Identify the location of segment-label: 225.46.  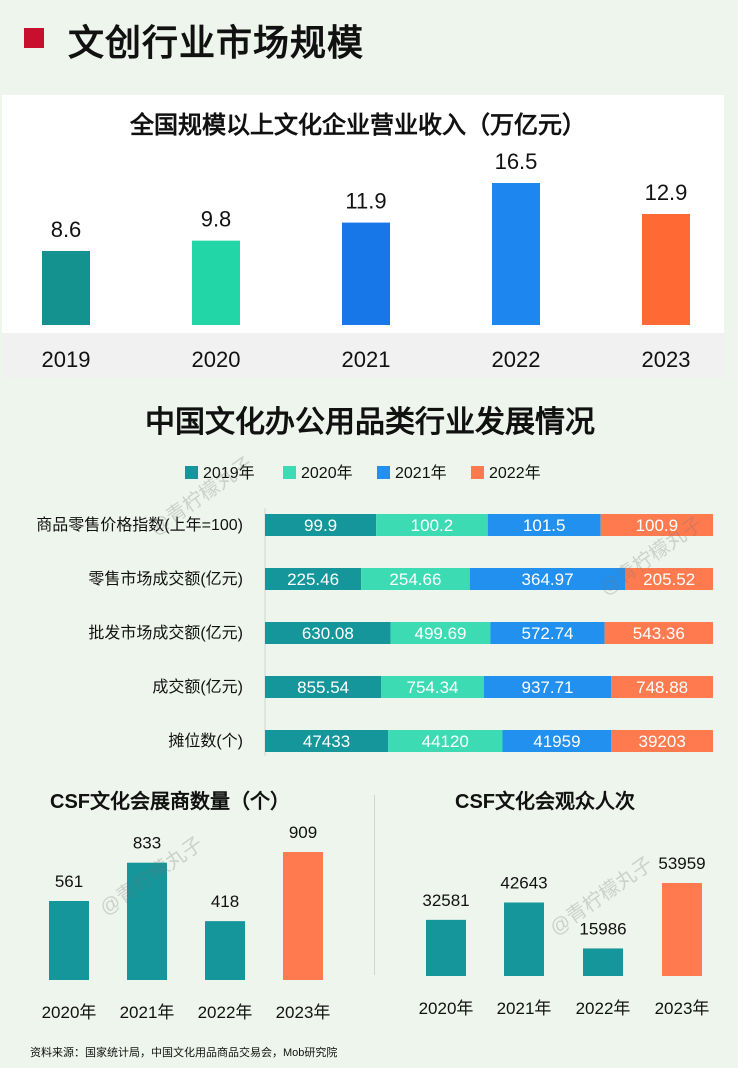
(313, 579).